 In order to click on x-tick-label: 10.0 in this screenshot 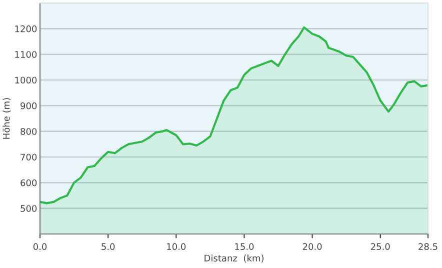, I will do `click(176, 246)`.